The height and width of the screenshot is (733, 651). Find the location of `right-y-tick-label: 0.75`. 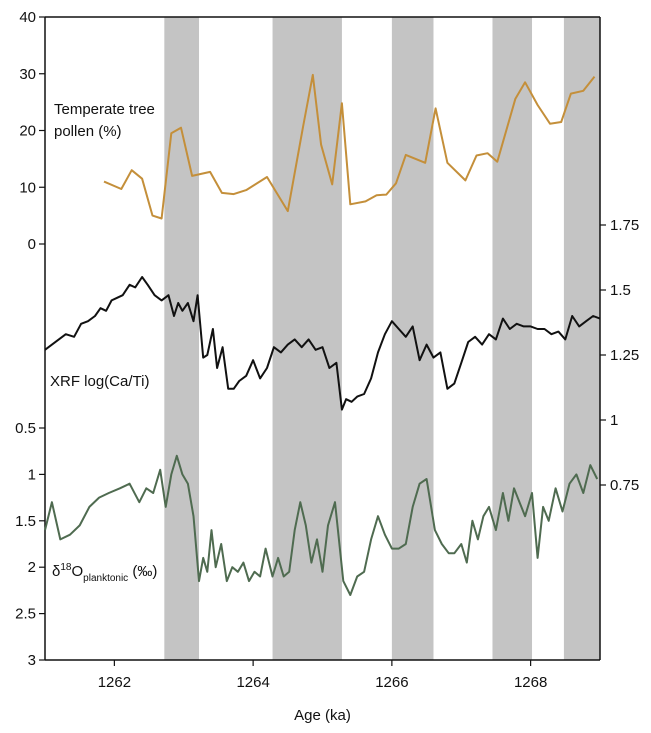

right-y-tick-label: 0.75 is located at coordinates (624, 485).